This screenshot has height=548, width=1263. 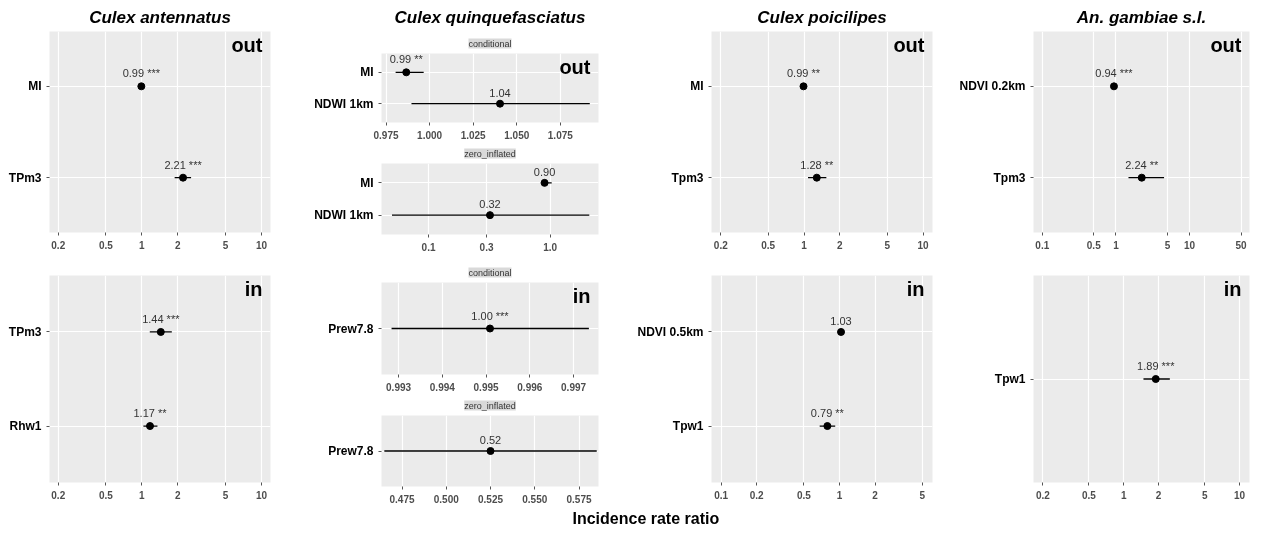 What do you see at coordinates (386, 135) in the screenshot?
I see `x-tick-label: 0.975` at bounding box center [386, 135].